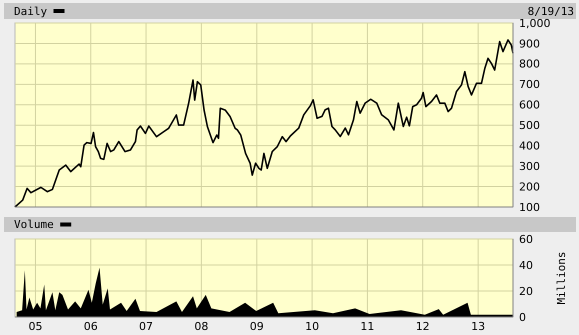 The height and width of the screenshot is (335, 579). I want to click on x-tick-label: 09, so click(257, 326).